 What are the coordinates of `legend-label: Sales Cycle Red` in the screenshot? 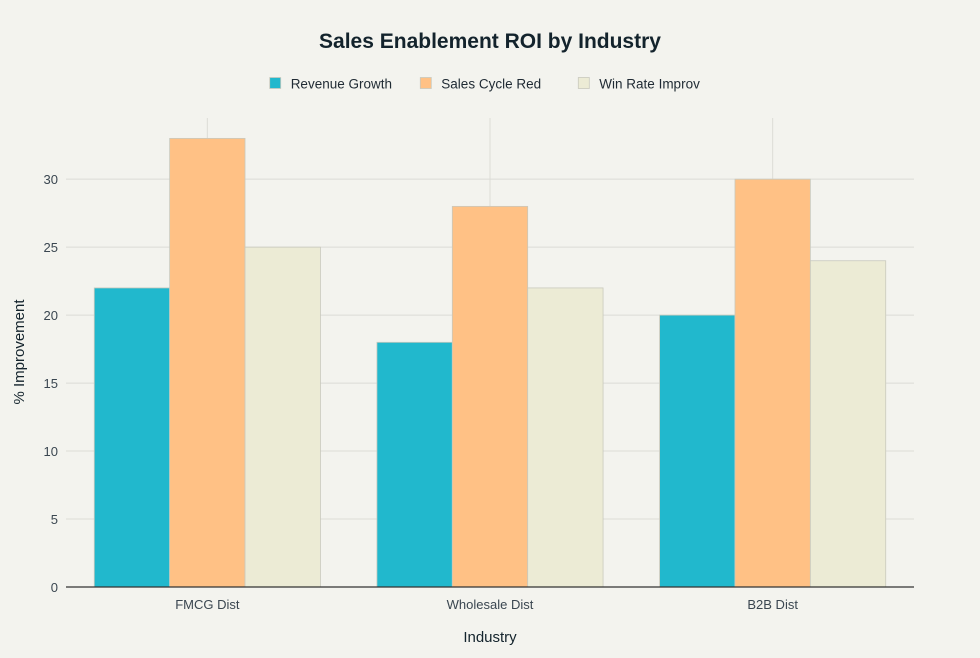 It's located at (491, 84).